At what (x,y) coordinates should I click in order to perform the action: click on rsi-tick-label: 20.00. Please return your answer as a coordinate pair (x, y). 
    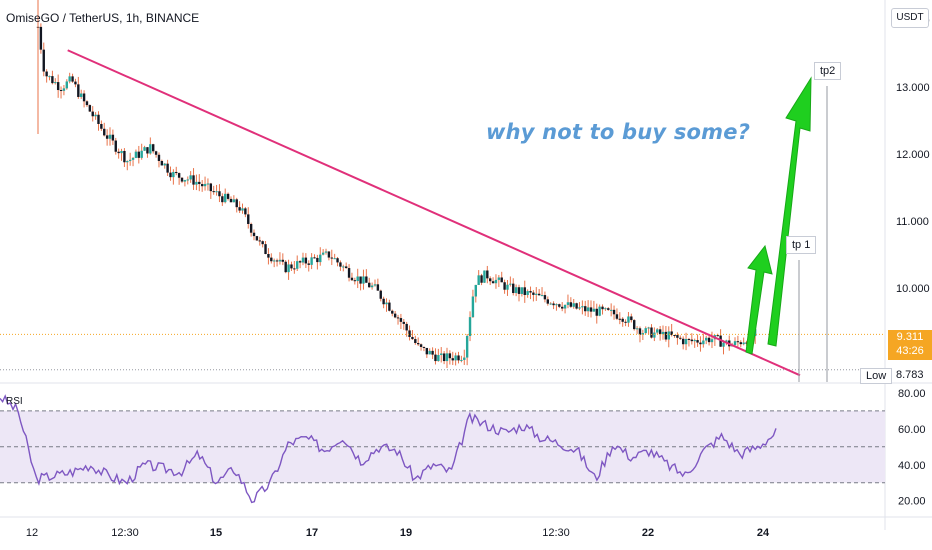
    Looking at the image, I should click on (912, 502).